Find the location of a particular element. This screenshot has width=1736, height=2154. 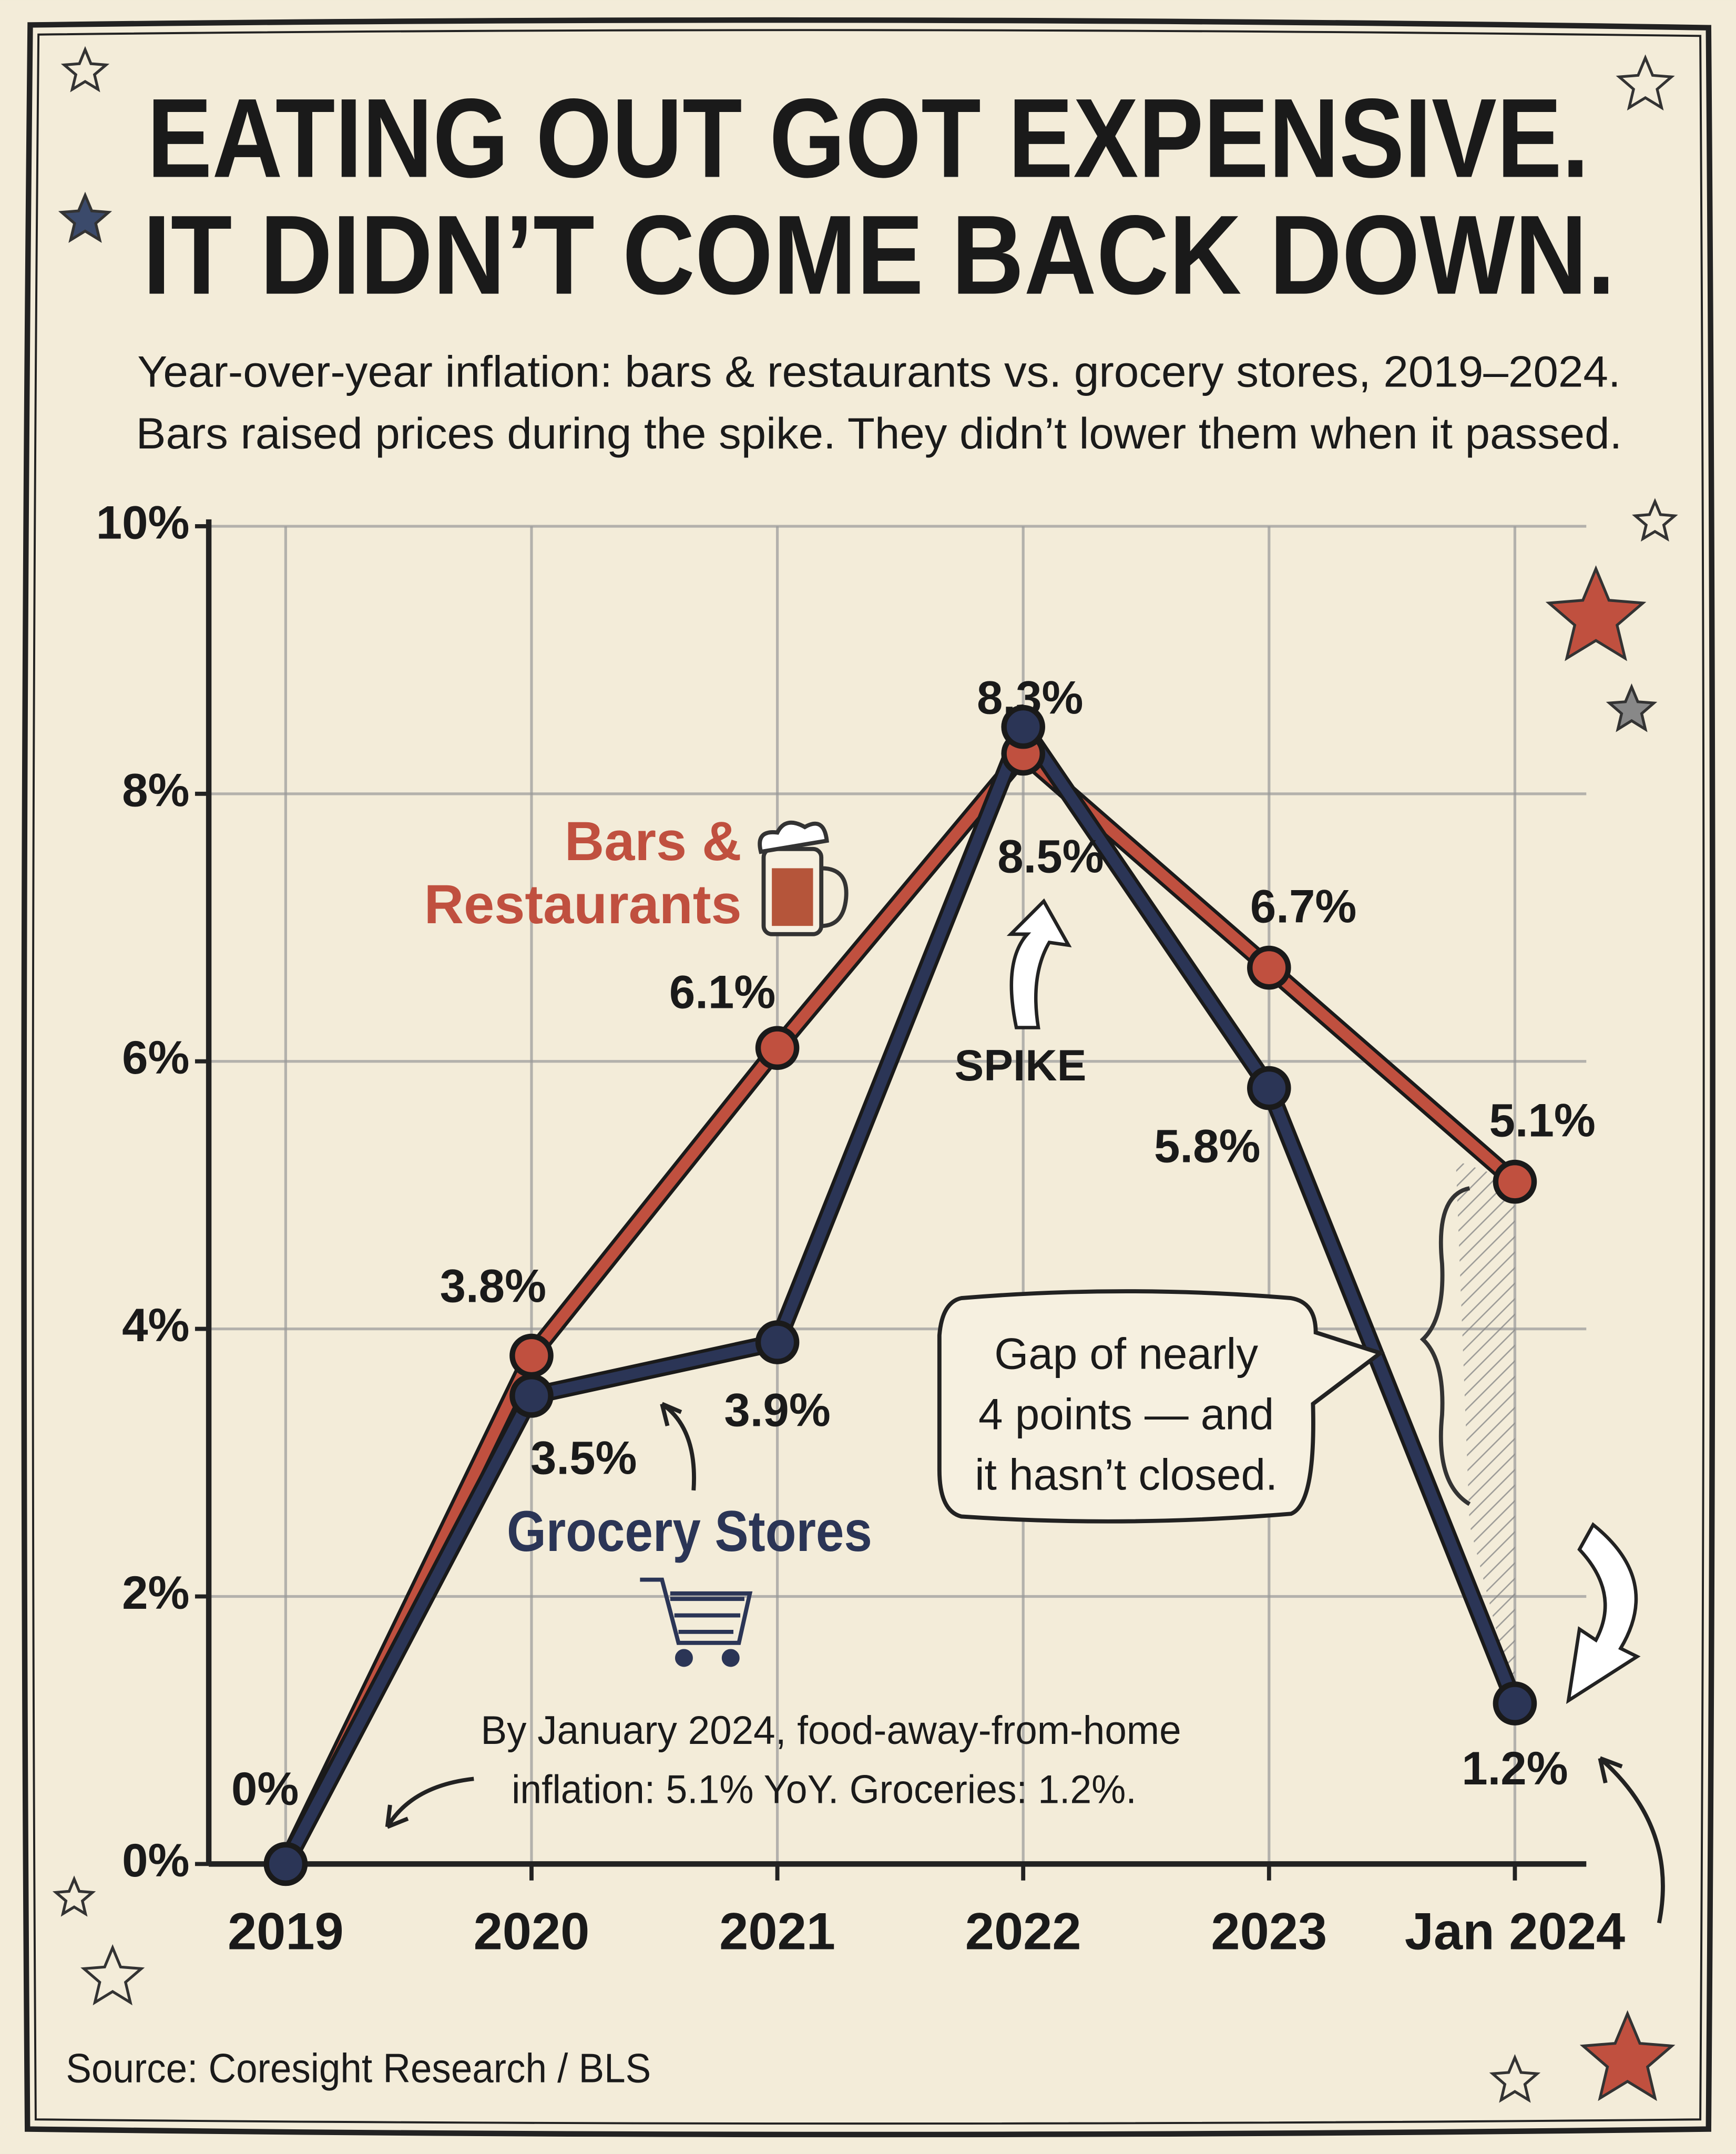

legend-entry: Bars & Restaurants is located at coordinates (583, 874).